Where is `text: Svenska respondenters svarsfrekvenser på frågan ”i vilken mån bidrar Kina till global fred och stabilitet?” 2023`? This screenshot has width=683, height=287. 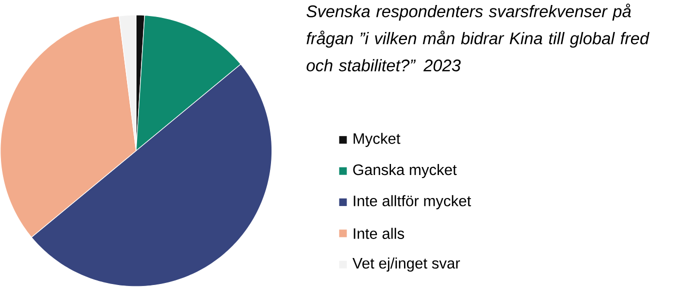 text: Svenska respondenters svarsfrekvenser på frågan ”i vilken mån bidrar Kina till global fred och stabilitet?” 2023 is located at coordinates (478, 38).